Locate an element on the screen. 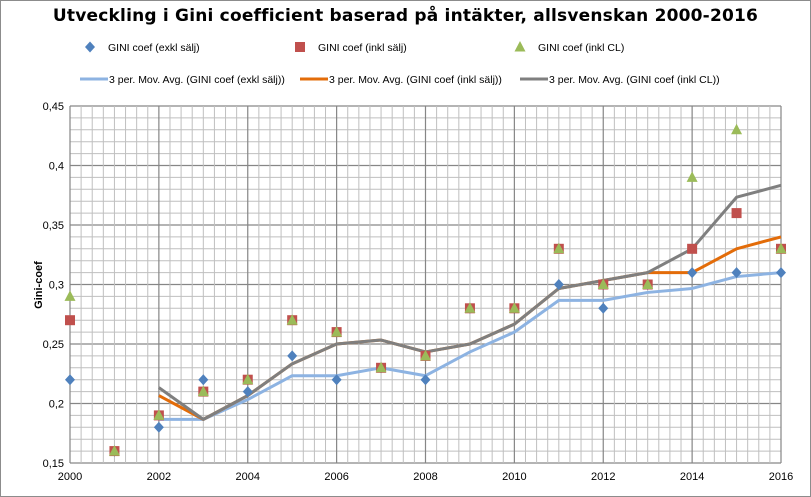 Image resolution: width=811 pixels, height=497 pixels. legend-label: GINI coef (exkl sälj) is located at coordinates (154, 48).